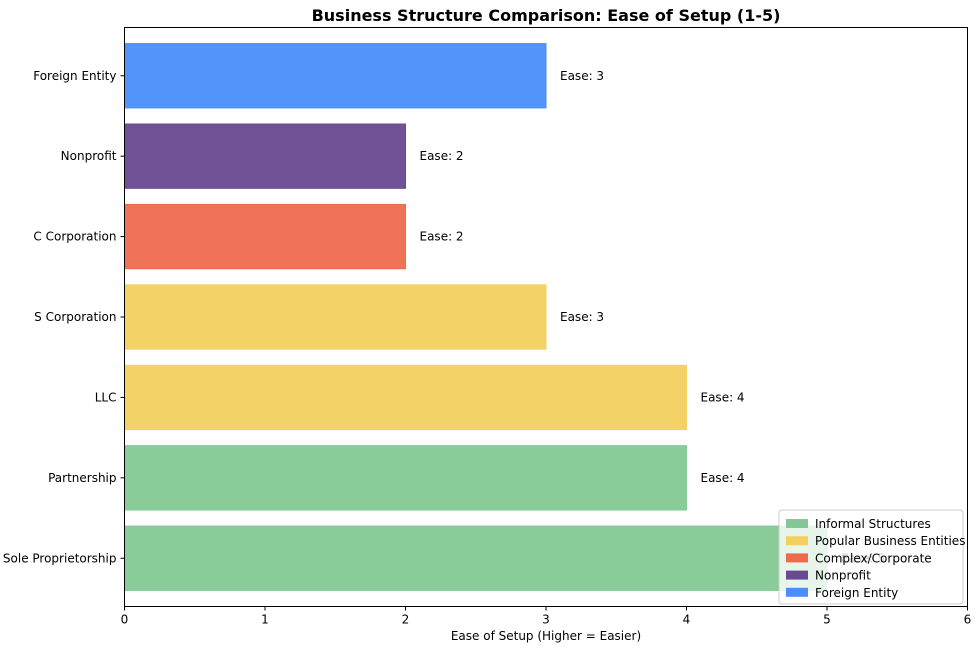 Image resolution: width=980 pixels, height=651 pixels. I want to click on x-tick-label: 0, so click(125, 620).